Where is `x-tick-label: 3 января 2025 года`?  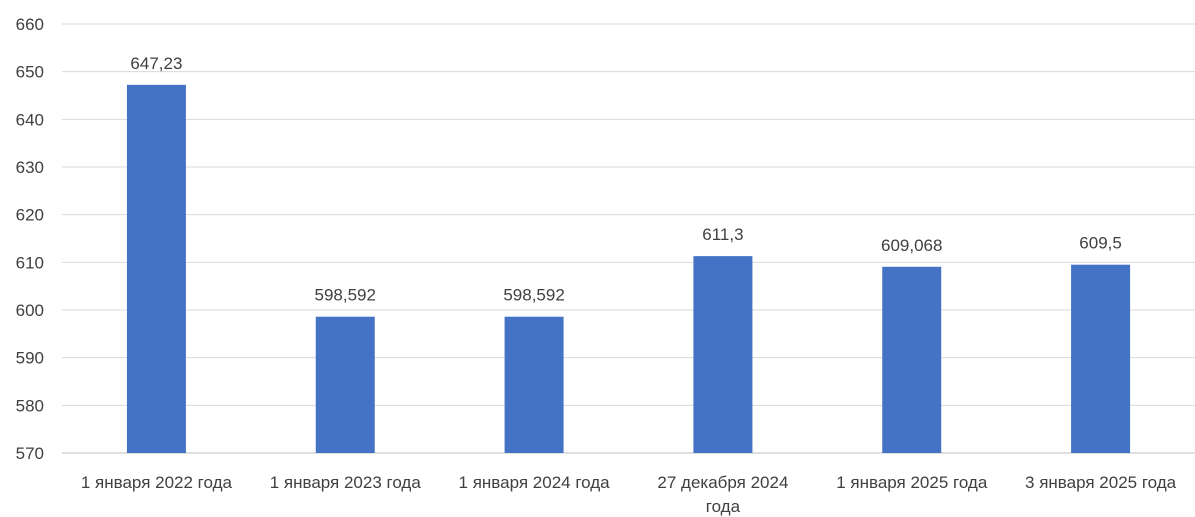
x-tick-label: 3 января 2025 года is located at coordinates (1101, 482).